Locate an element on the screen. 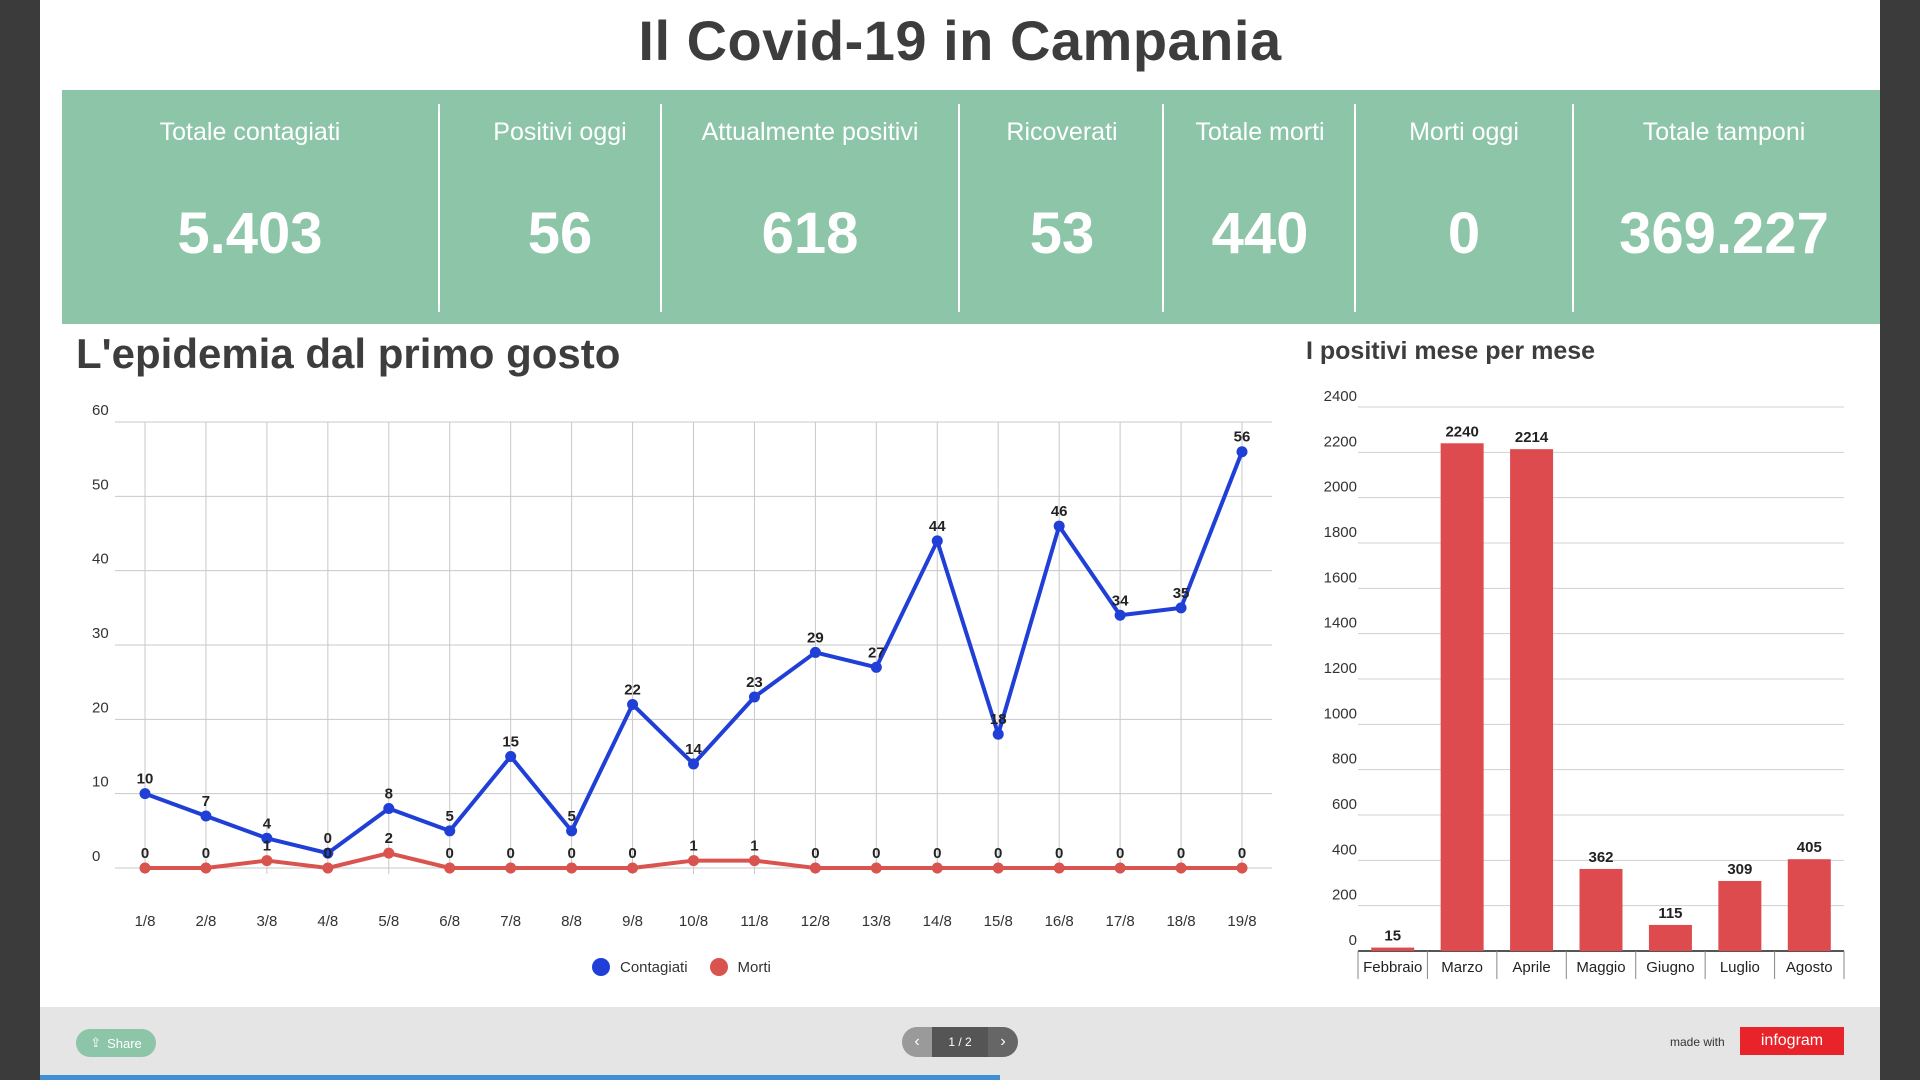  stat-label: Attualmente positivi is located at coordinates (810, 132).